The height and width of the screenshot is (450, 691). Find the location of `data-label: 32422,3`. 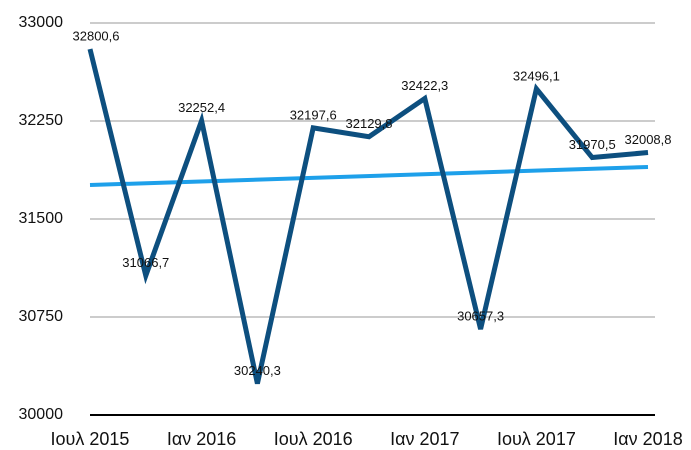

data-label: 32422,3 is located at coordinates (424, 85).